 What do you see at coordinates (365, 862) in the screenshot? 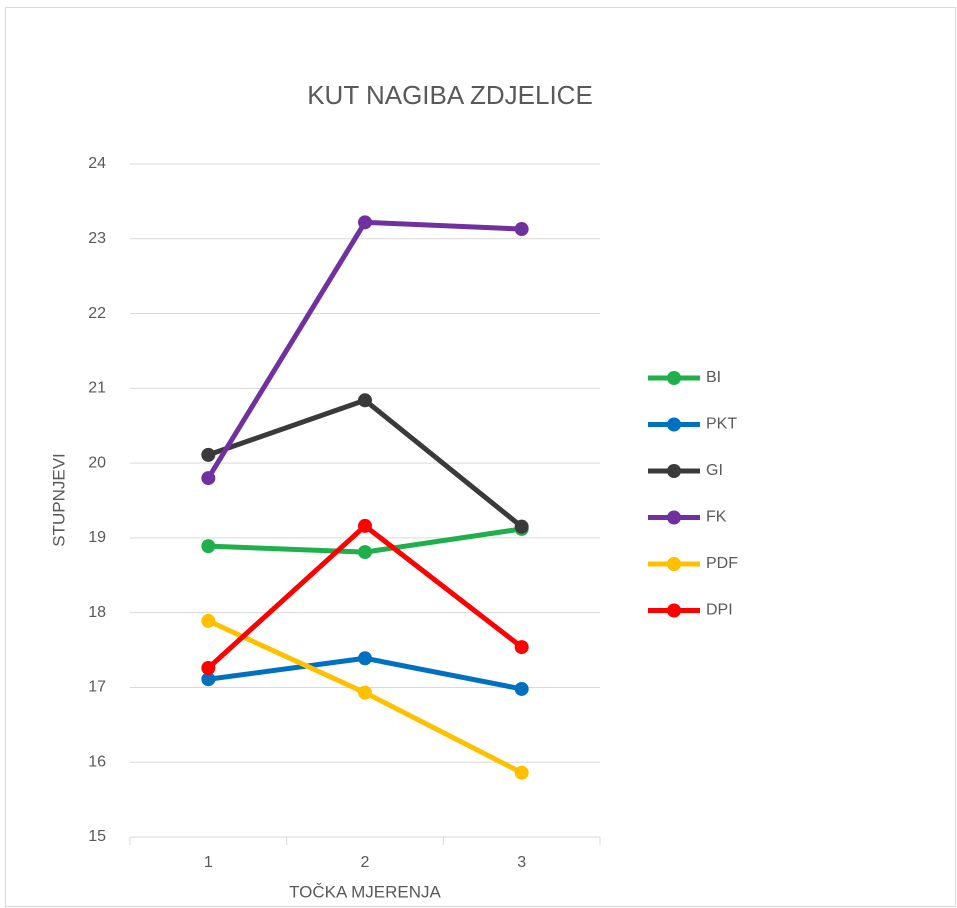
I see `x-tick-label: 2` at bounding box center [365, 862].